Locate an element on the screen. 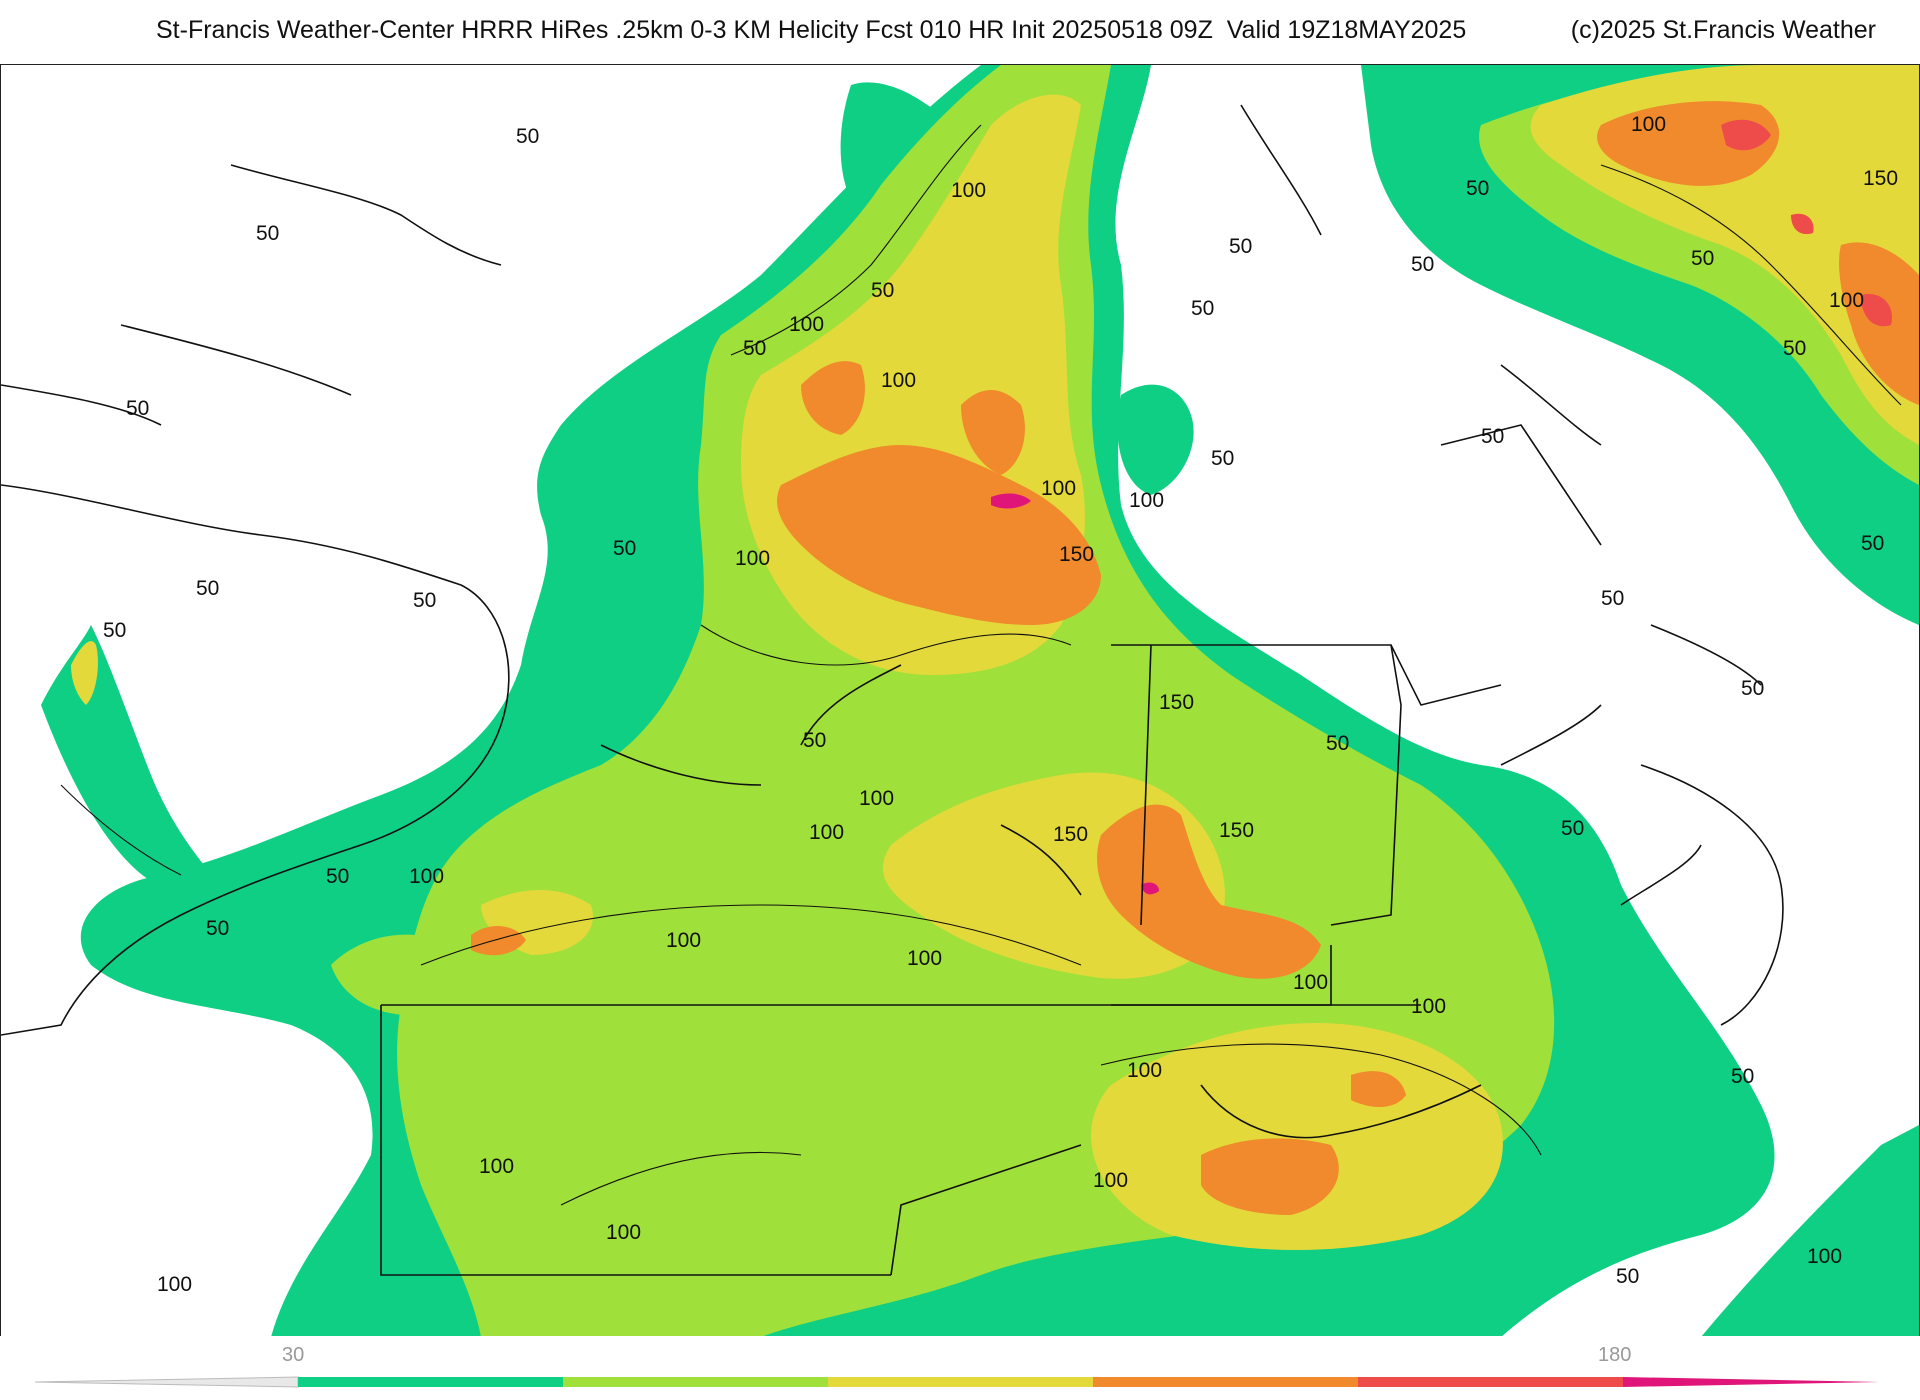  colorbar-tick-max: 180 is located at coordinates (1615, 1355).